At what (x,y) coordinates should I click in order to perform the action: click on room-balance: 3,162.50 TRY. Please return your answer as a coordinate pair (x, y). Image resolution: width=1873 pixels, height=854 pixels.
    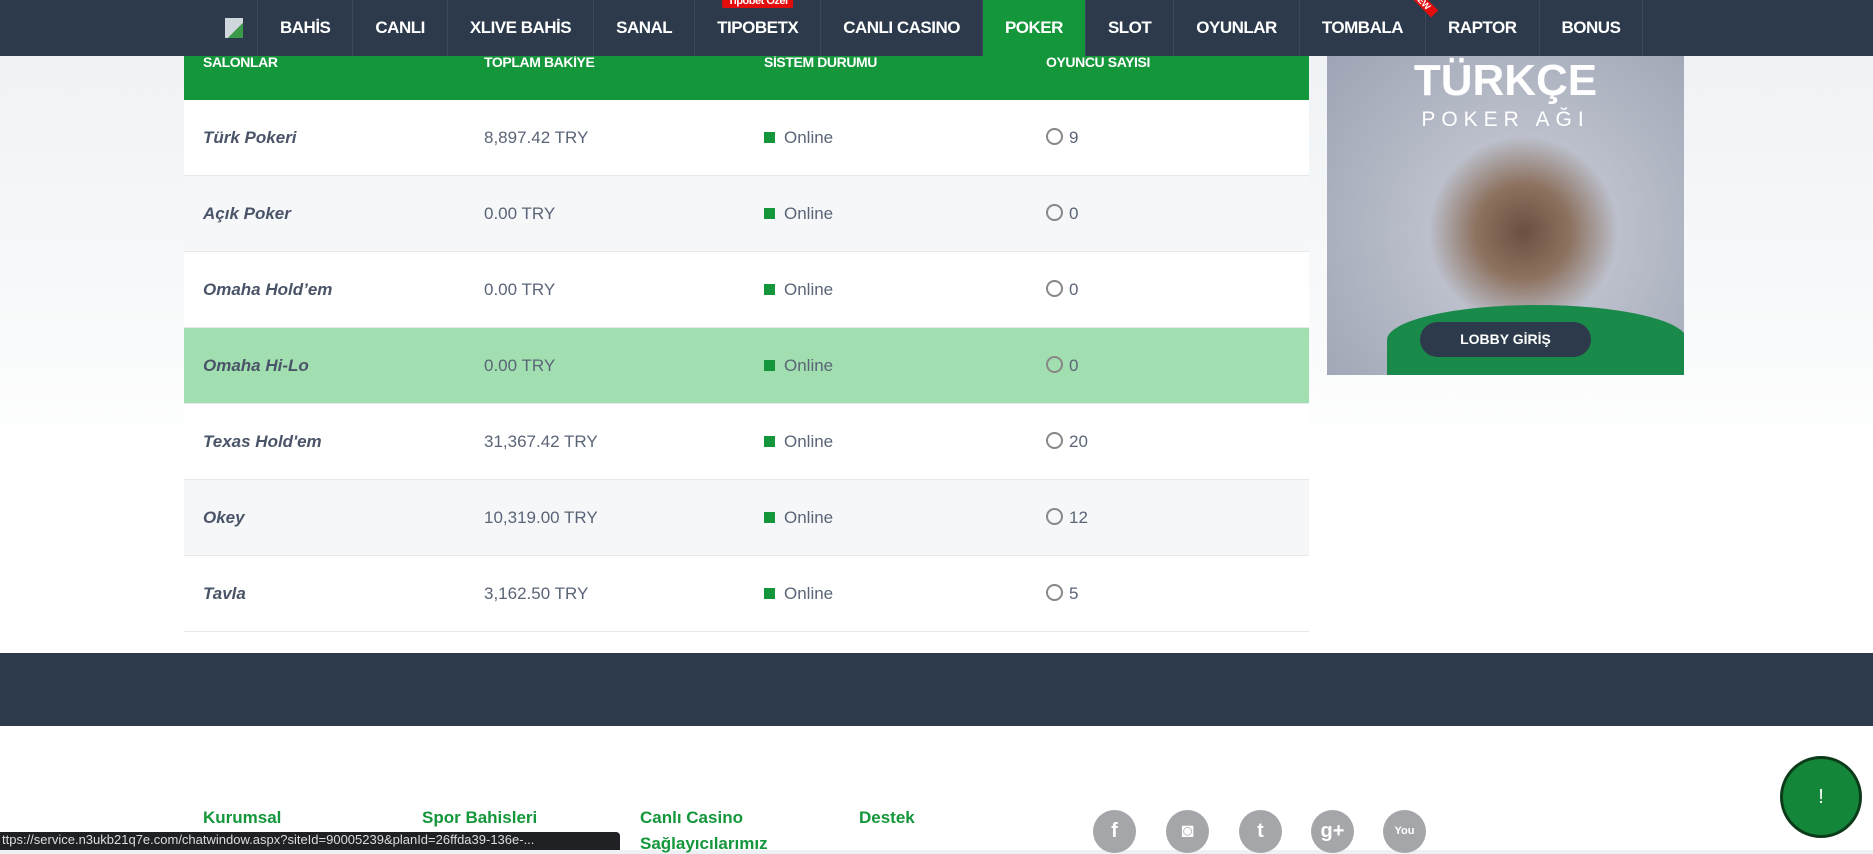
    Looking at the image, I should click on (536, 593).